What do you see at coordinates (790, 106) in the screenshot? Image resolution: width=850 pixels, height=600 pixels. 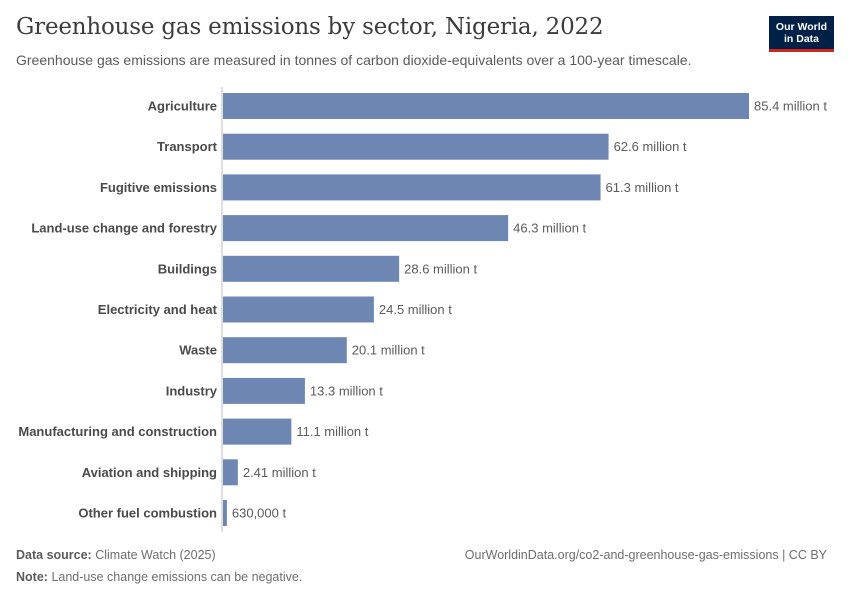 I see `value-label: 85.4 million t` at bounding box center [790, 106].